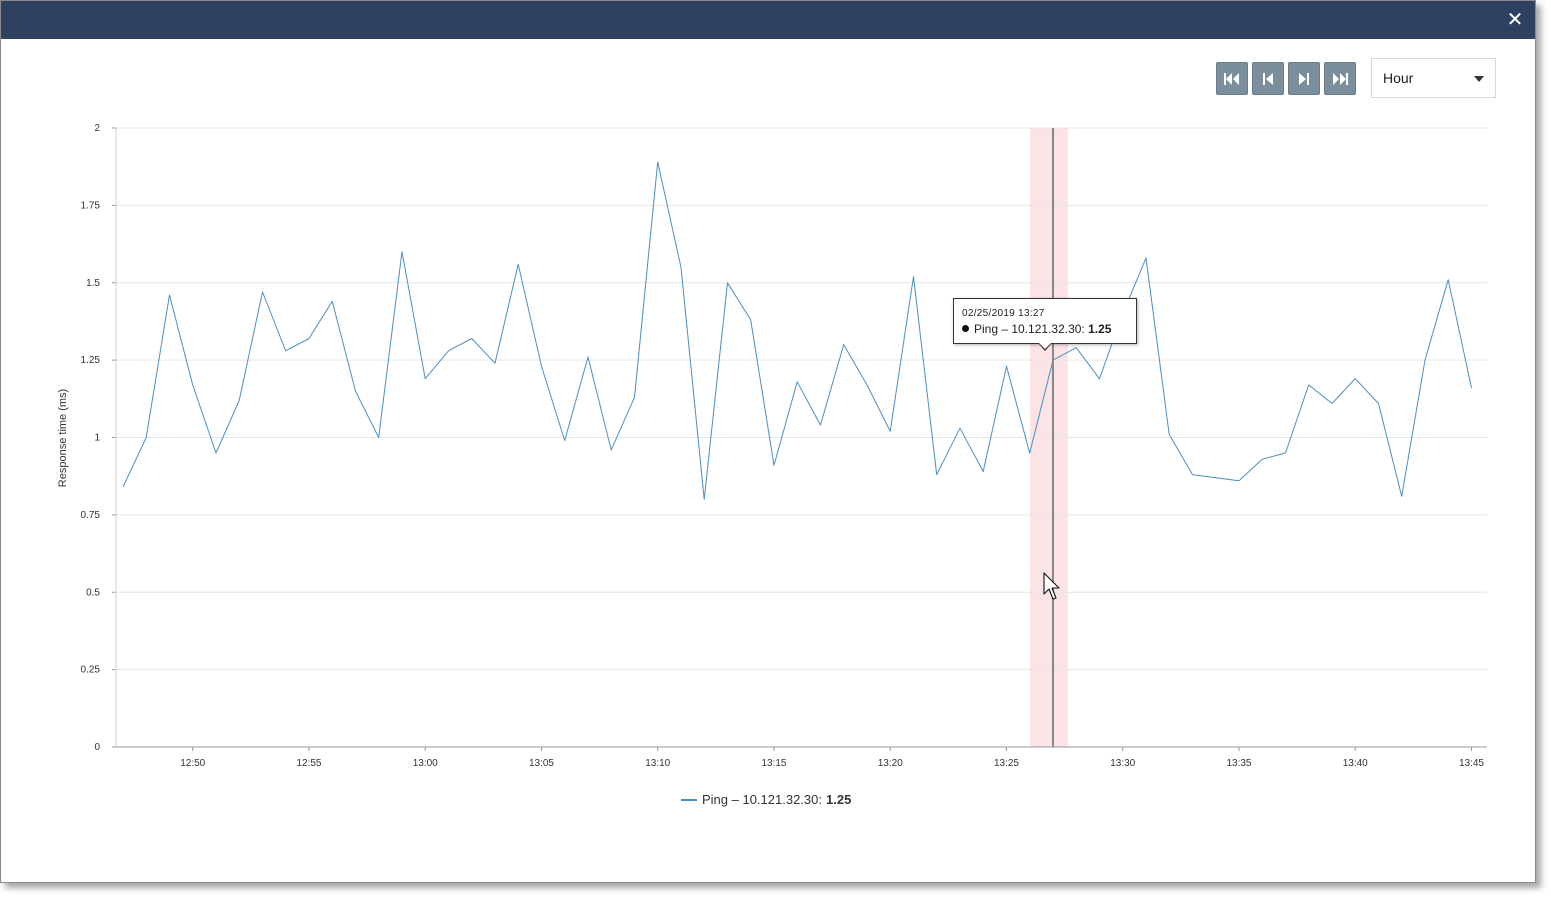 This screenshot has width=1551, height=898. I want to click on tooltip-series-label: Ping – 10.121.32.30:, so click(1029, 329).